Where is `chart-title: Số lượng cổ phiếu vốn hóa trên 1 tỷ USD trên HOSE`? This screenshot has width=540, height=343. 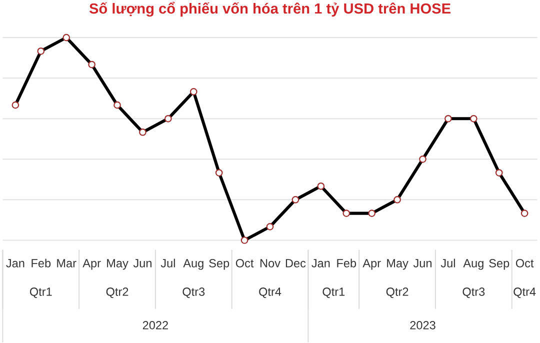
chart-title: Số lượng cổ phiếu vốn hóa trên 1 tỷ USD trên HOSE is located at coordinates (269, 9).